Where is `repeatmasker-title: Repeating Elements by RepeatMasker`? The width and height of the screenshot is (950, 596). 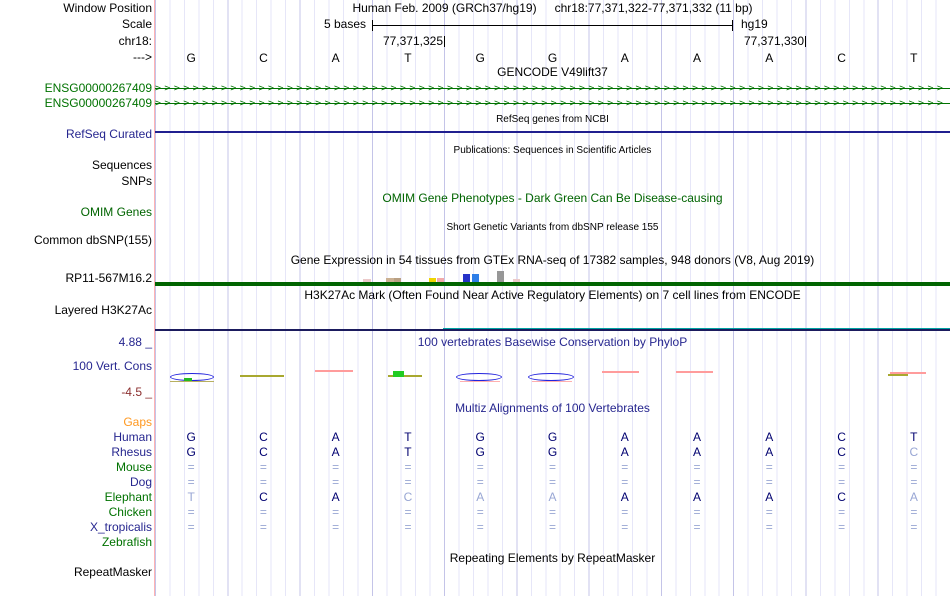 repeatmasker-title: Repeating Elements by RepeatMasker is located at coordinates (552, 558).